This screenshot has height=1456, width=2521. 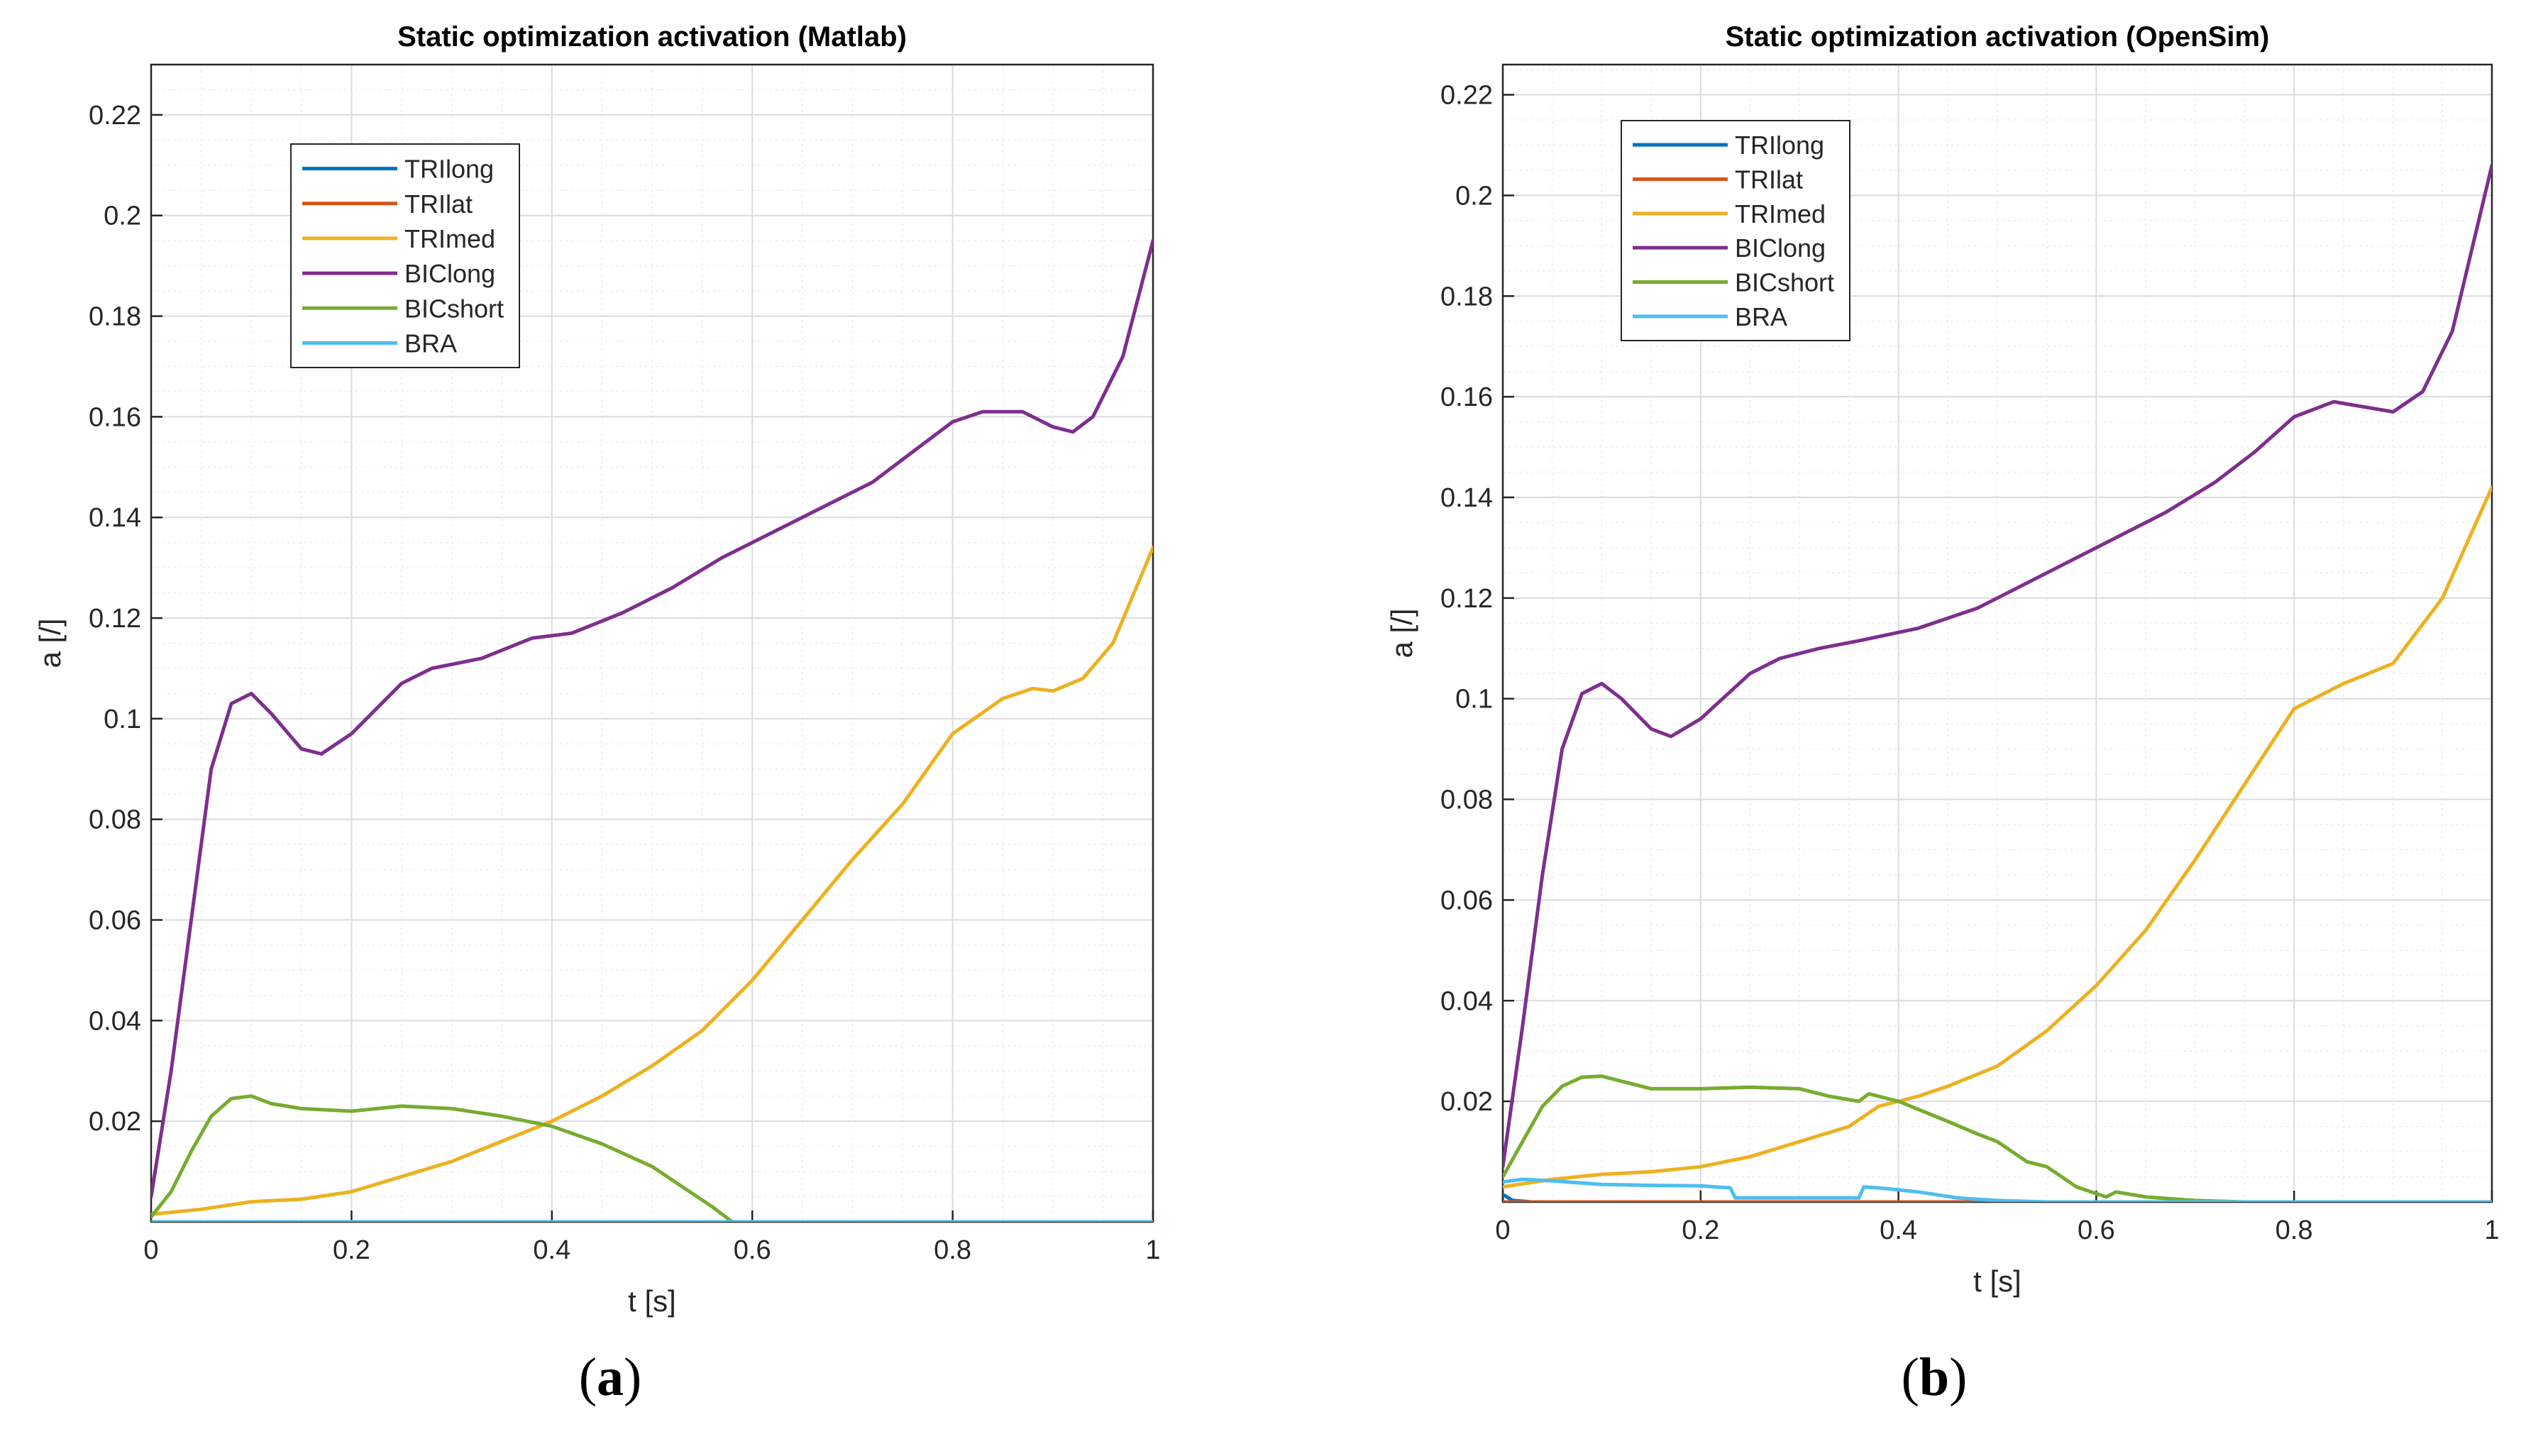 What do you see at coordinates (1998, 37) in the screenshot?
I see `chart-title: Static optimization activation (OpenSim)` at bounding box center [1998, 37].